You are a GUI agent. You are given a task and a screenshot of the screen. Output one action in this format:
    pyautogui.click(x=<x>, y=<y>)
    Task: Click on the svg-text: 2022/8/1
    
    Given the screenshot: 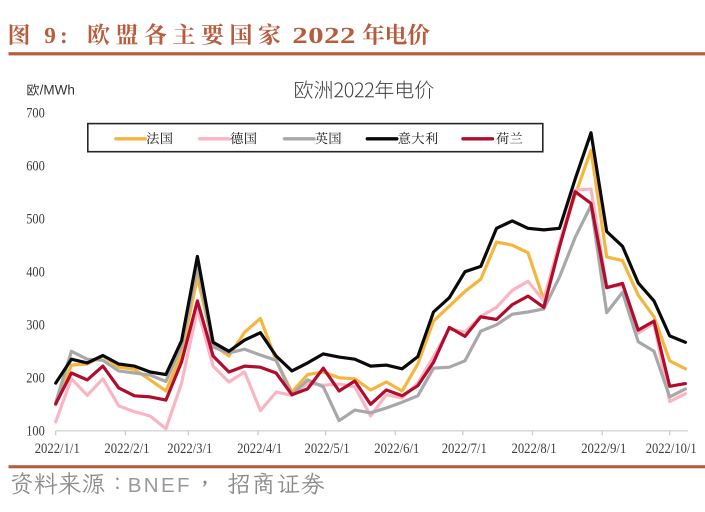 What is the action you would take?
    pyautogui.click(x=534, y=449)
    